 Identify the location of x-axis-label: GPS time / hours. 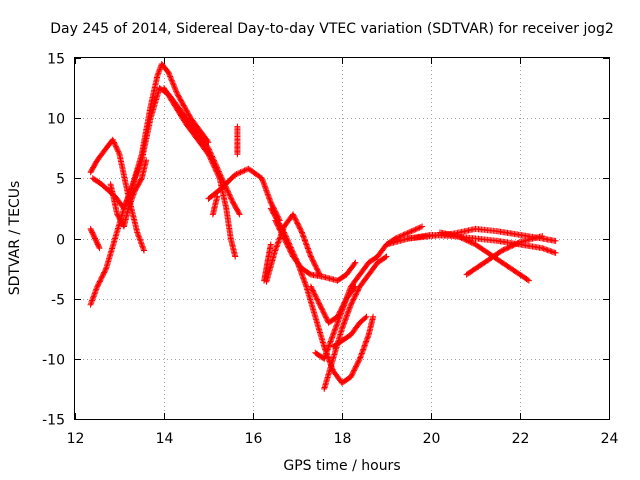
(341, 466).